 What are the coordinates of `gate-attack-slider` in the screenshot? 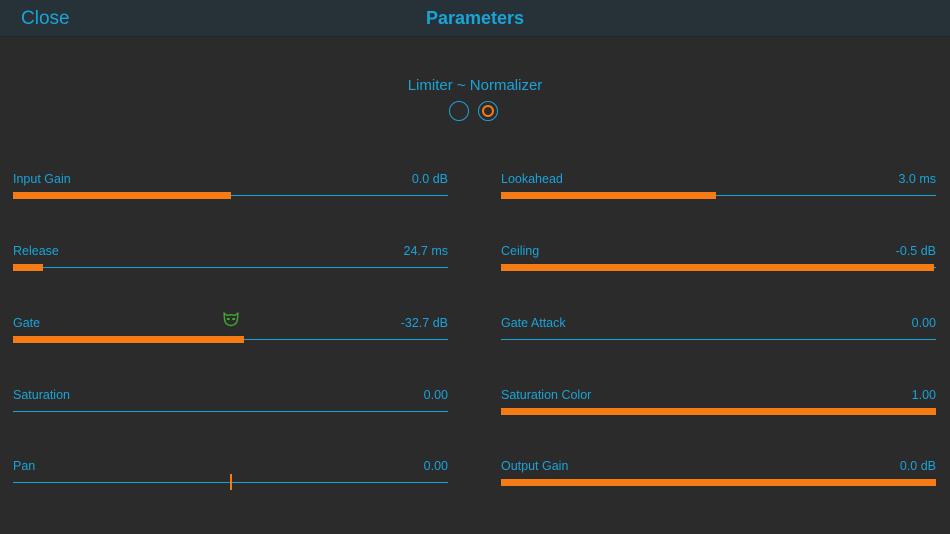 It's located at (718, 339).